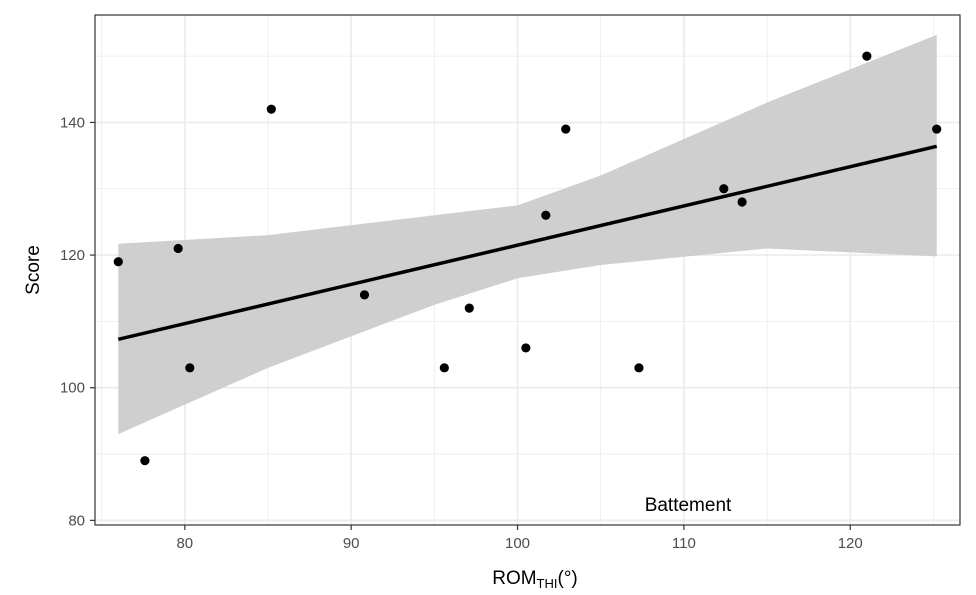  I want to click on x-axis-title-main: ROM, so click(514, 578).